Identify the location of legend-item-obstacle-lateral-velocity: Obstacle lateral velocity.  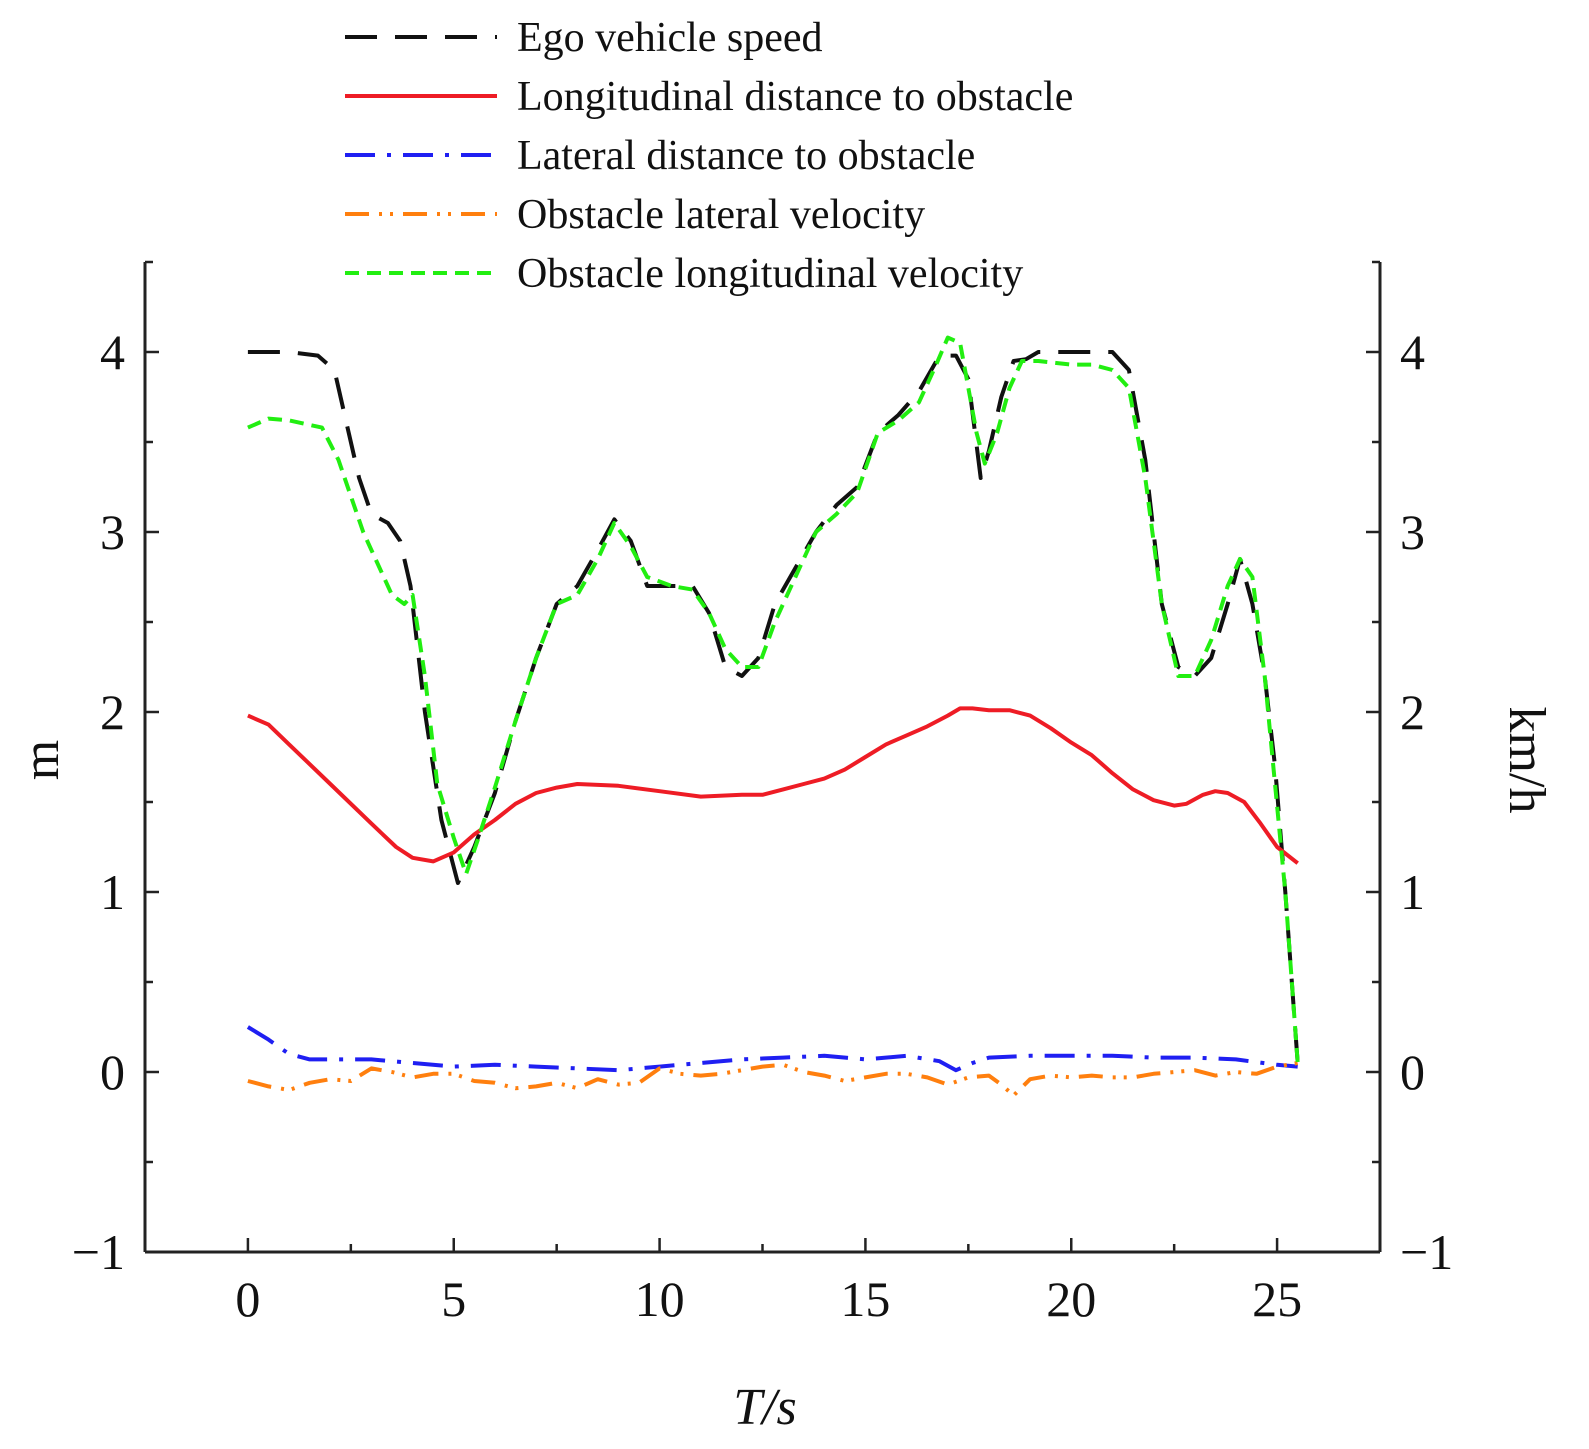
(635, 215).